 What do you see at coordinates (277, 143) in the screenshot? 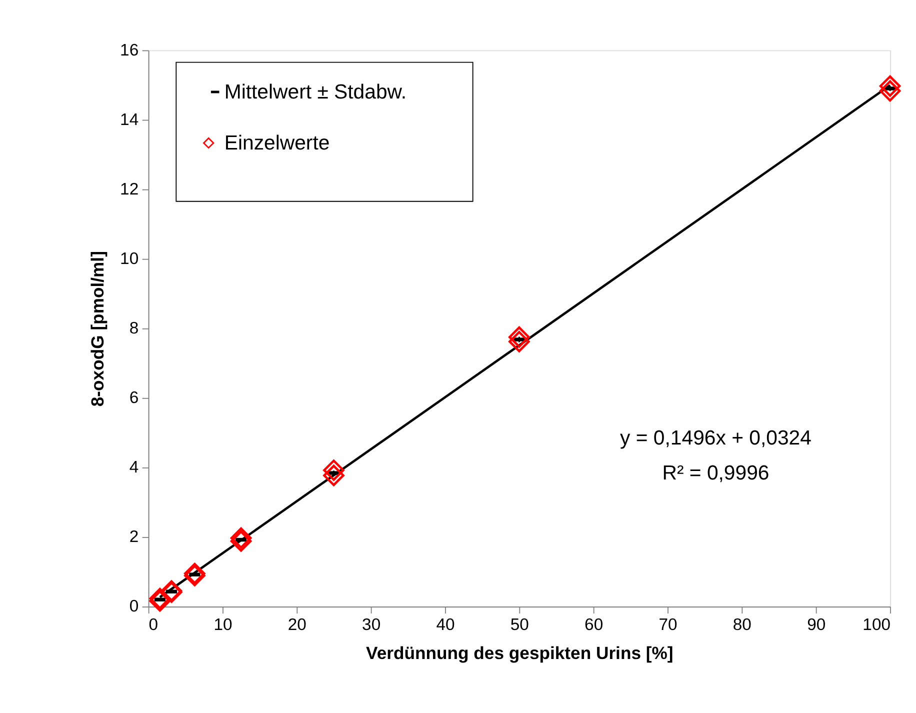
I see `legend-label: Einzelwerte` at bounding box center [277, 143].